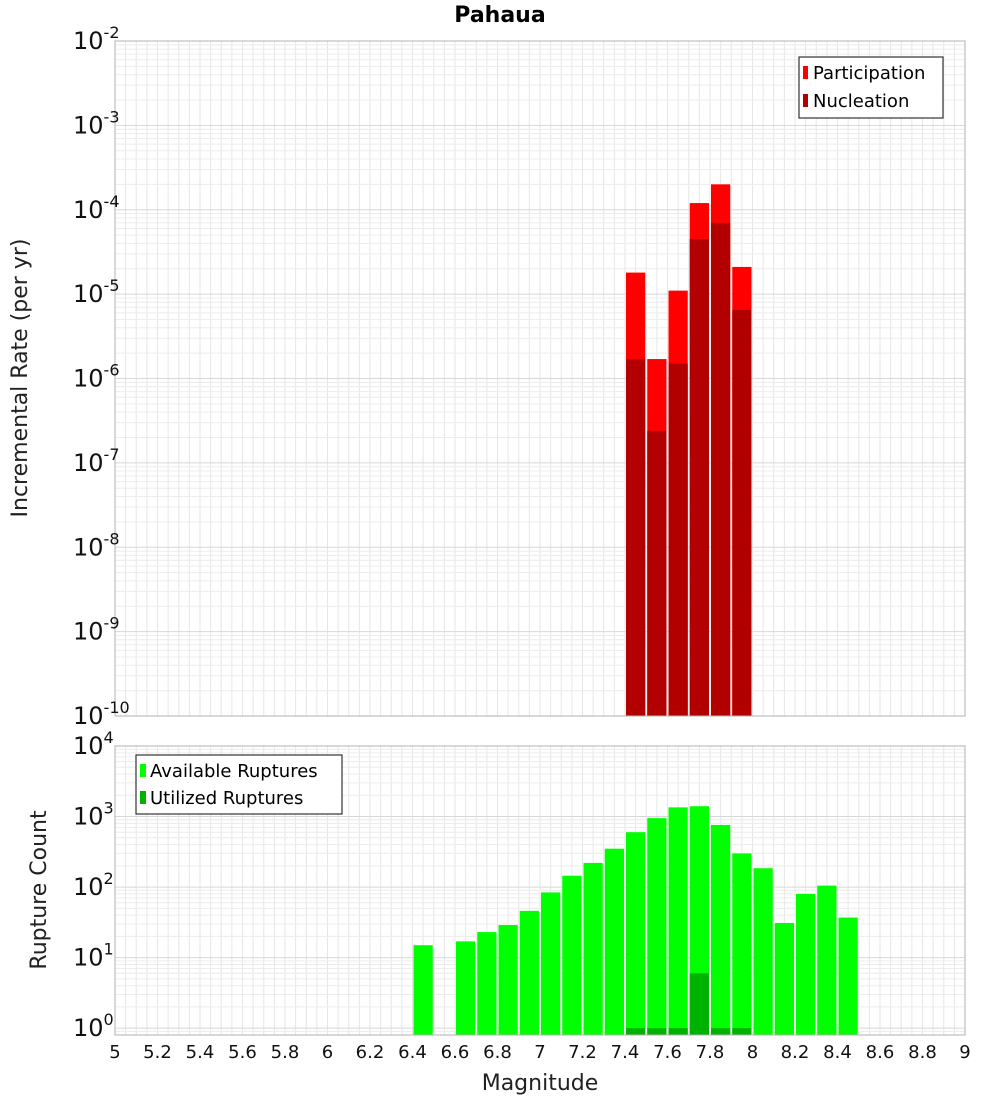 Image resolution: width=1000 pixels, height=1100 pixels. I want to click on bottom-bar-utilized-ruptures-7.95, so click(742, 1031).